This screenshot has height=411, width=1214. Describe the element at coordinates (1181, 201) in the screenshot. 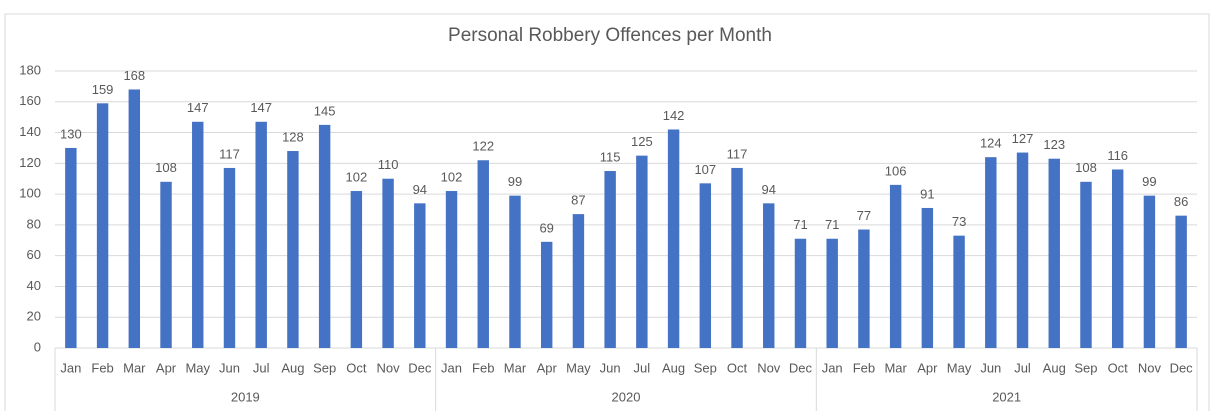

I see `value-label: 86` at that location.